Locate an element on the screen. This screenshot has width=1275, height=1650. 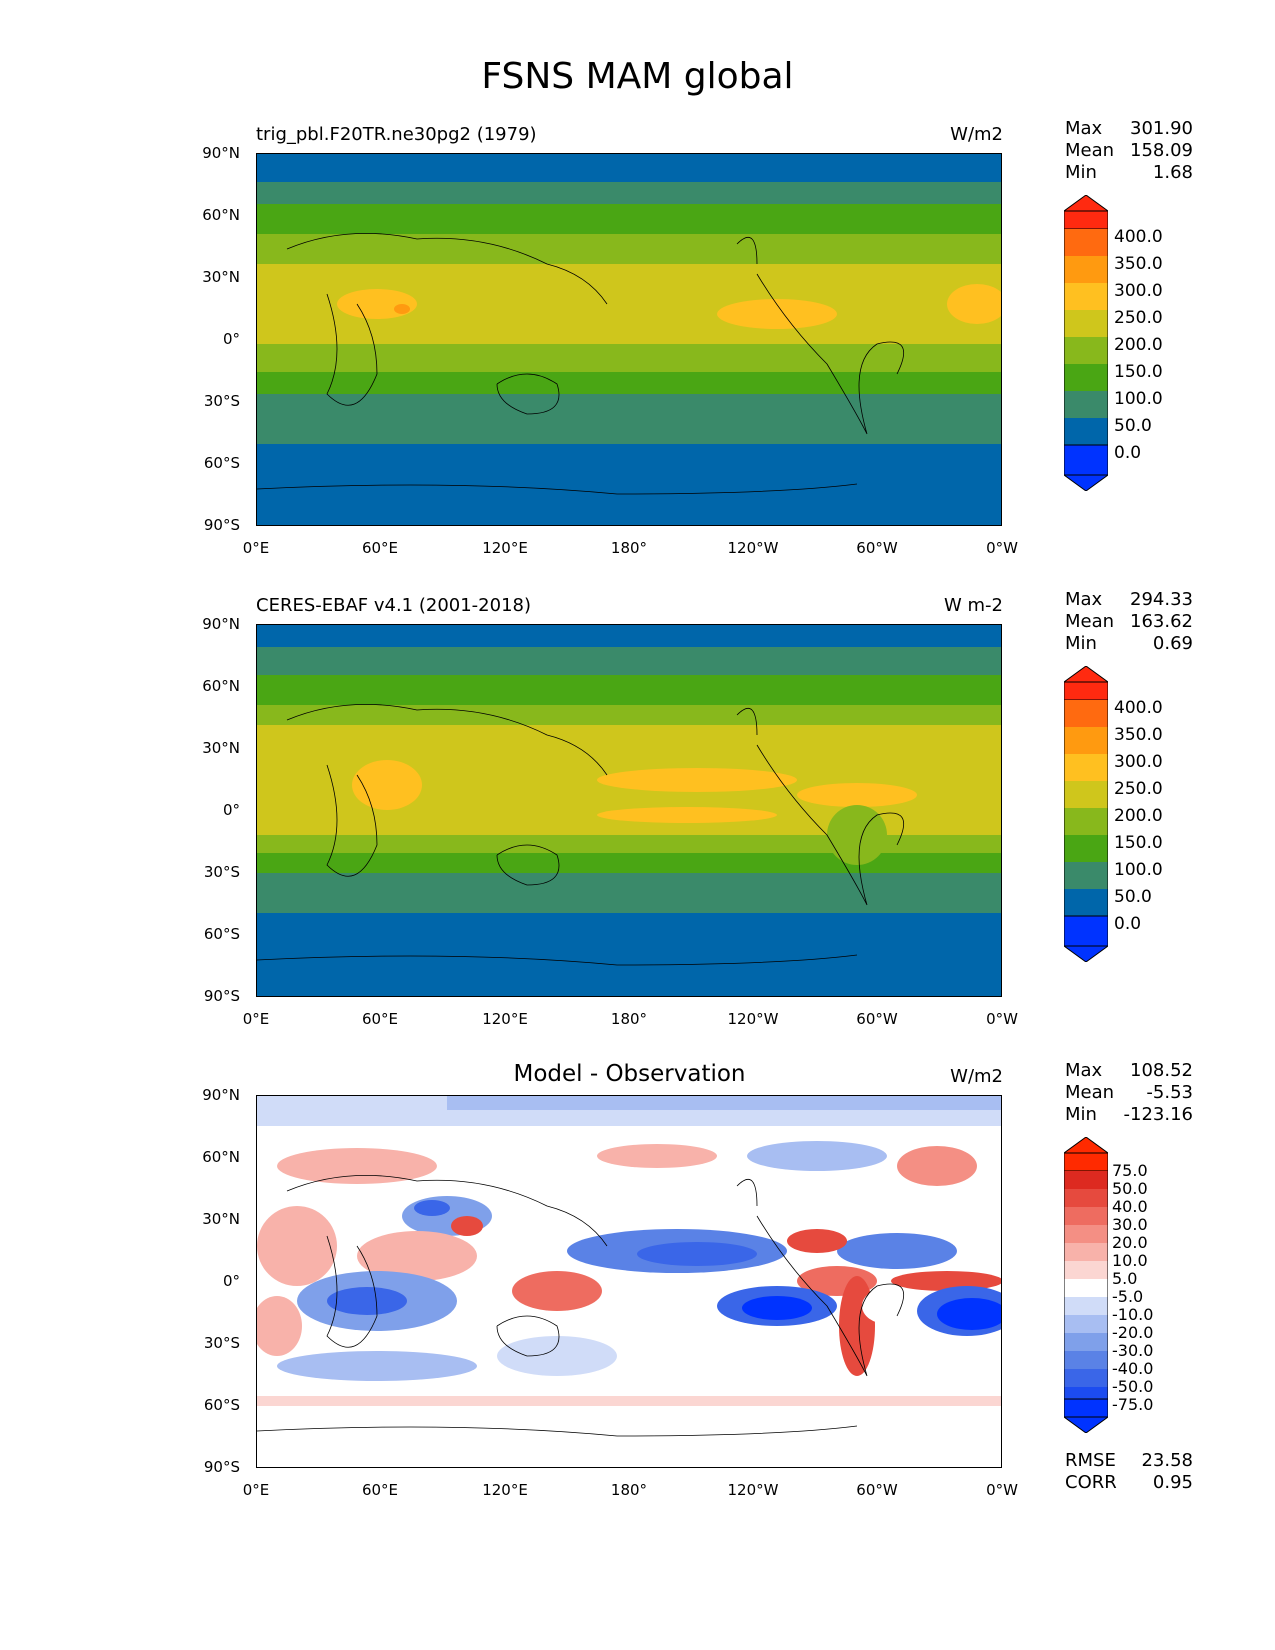
stat-min: -123.16 is located at coordinates (1158, 1114).